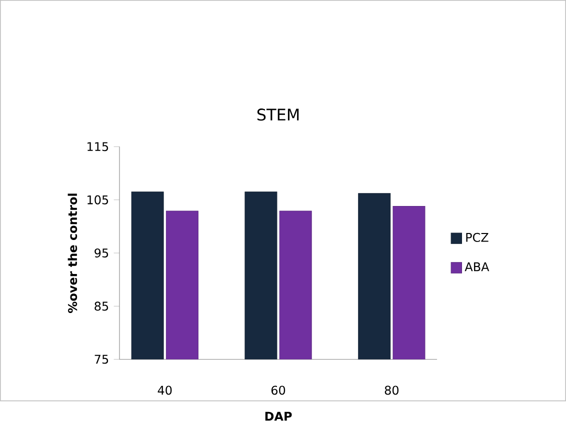 The width and height of the screenshot is (566, 425). Describe the element at coordinates (477, 237) in the screenshot. I see `legend-label: PCZ` at that location.